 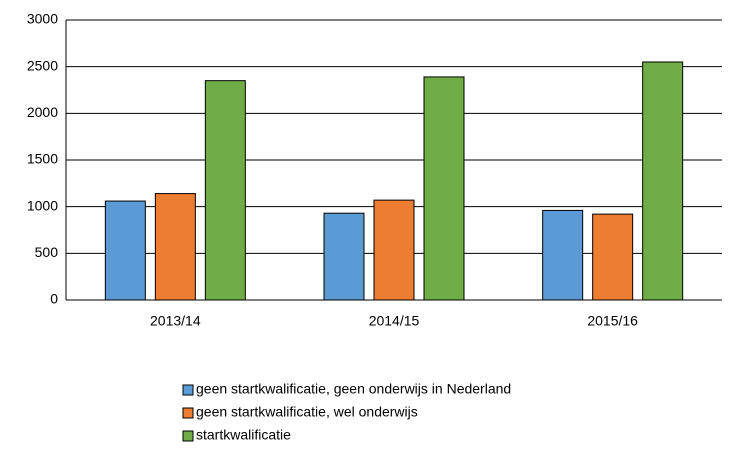 What do you see at coordinates (42, 112) in the screenshot?
I see `y-tick-label: 2000` at bounding box center [42, 112].